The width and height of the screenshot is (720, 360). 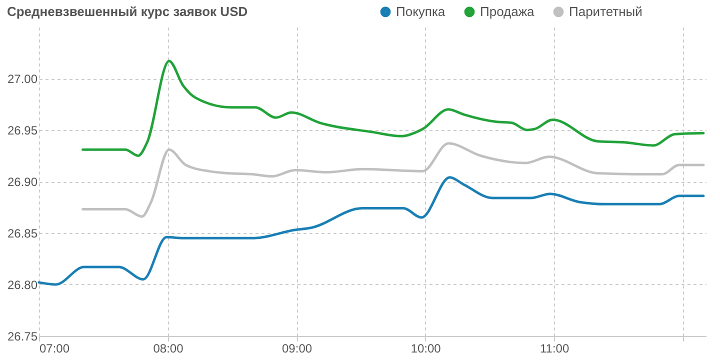 What do you see at coordinates (426, 349) in the screenshot?
I see `x-tick-label: 10:00` at bounding box center [426, 349].